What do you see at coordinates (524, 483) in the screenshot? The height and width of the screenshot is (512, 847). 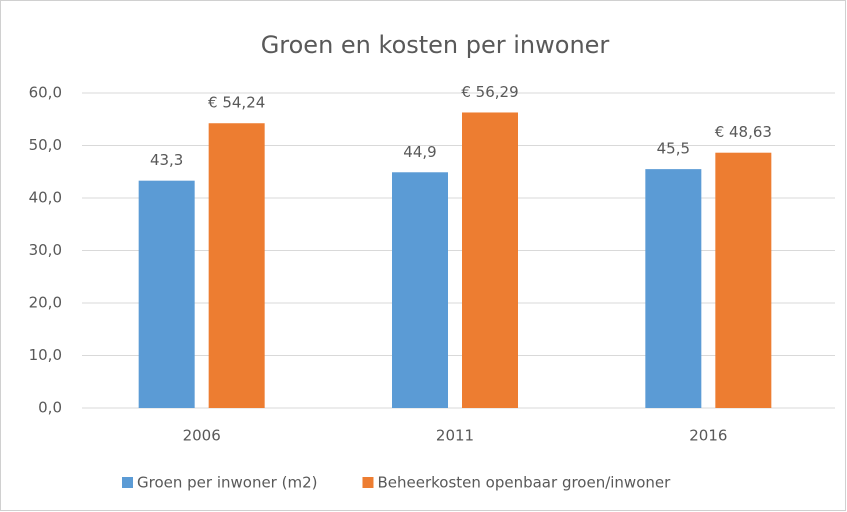 I see `legend-label: Beheerkosten openbaar groen/inwoner` at bounding box center [524, 483].